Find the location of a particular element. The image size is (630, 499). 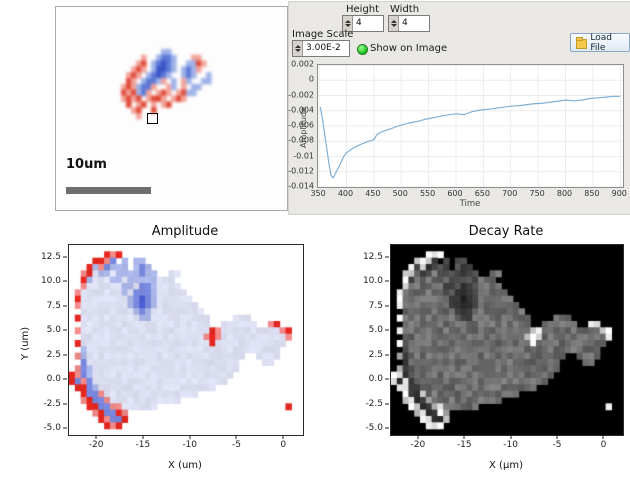

decay-plot-title: Decay Rate is located at coordinates (506, 231).